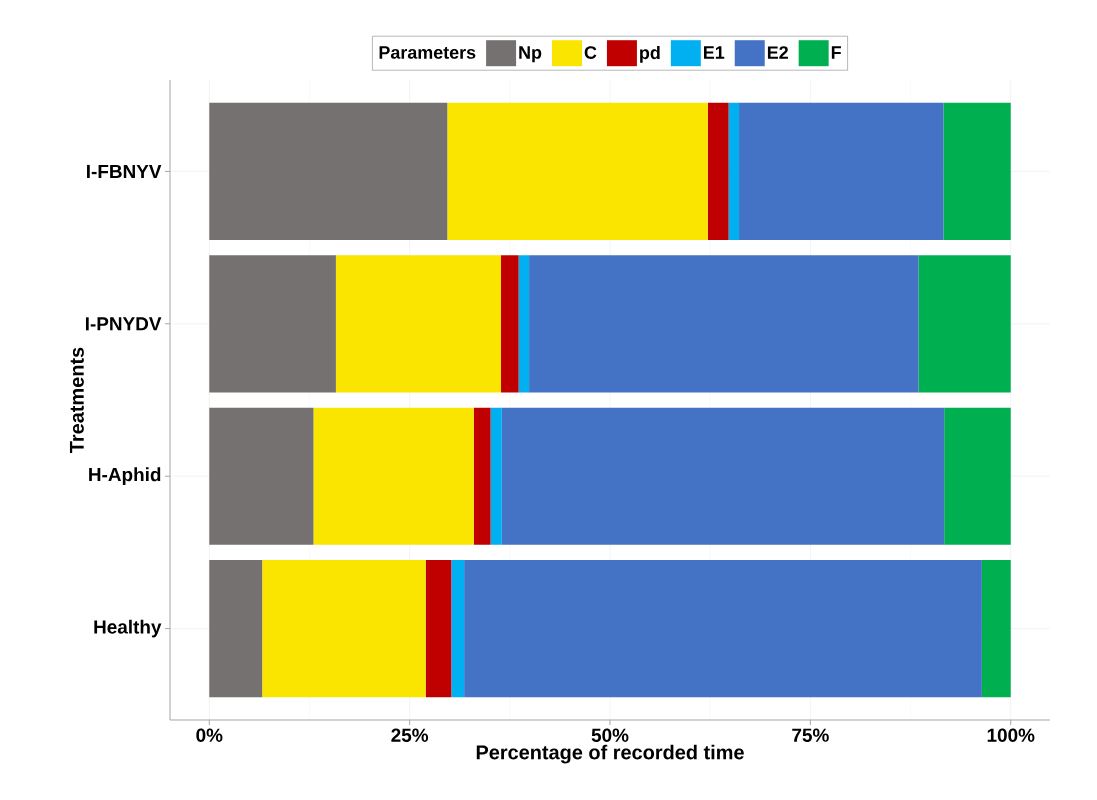 The height and width of the screenshot is (800, 1097). Describe the element at coordinates (125, 476) in the screenshot. I see `y-tick-label: H-Aphid` at that location.